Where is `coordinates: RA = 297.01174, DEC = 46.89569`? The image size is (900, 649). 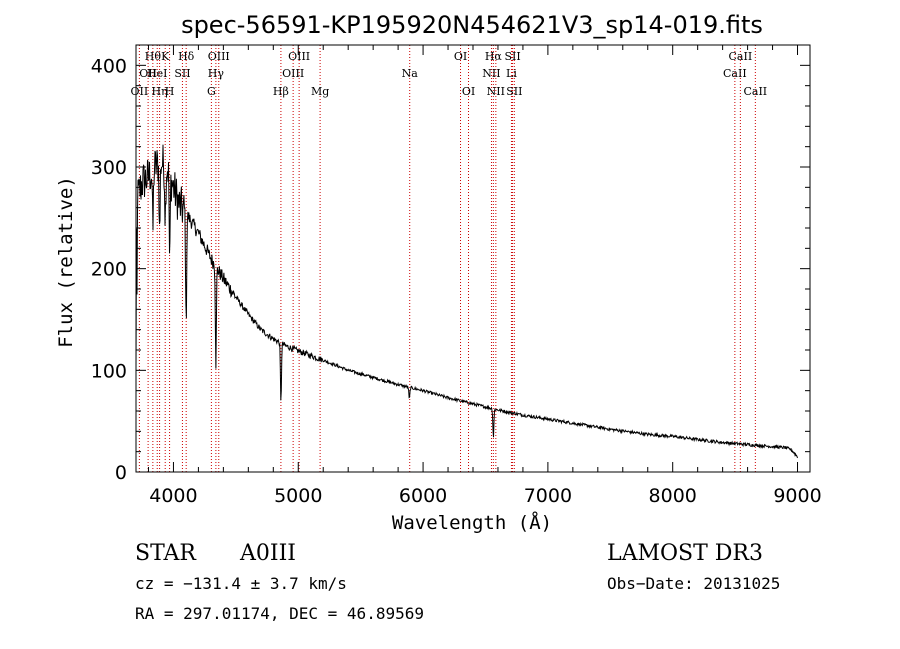
coordinates: RA = 297.01174, DEC = 46.89569 is located at coordinates (279, 613).